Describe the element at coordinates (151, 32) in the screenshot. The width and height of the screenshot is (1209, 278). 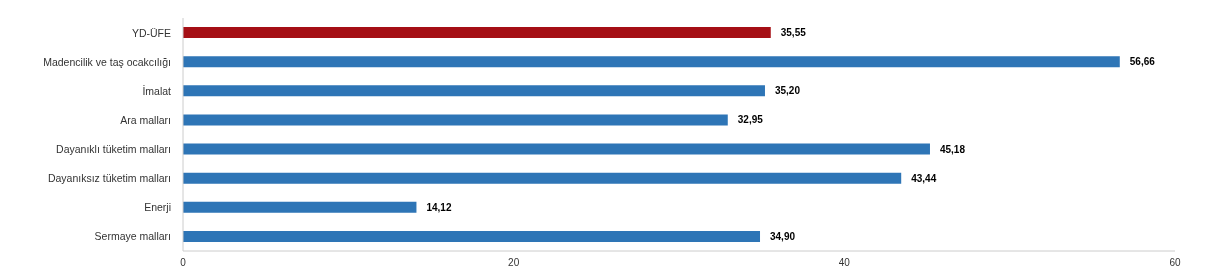
I see `y-tick-label: YD-ÜFE` at that location.